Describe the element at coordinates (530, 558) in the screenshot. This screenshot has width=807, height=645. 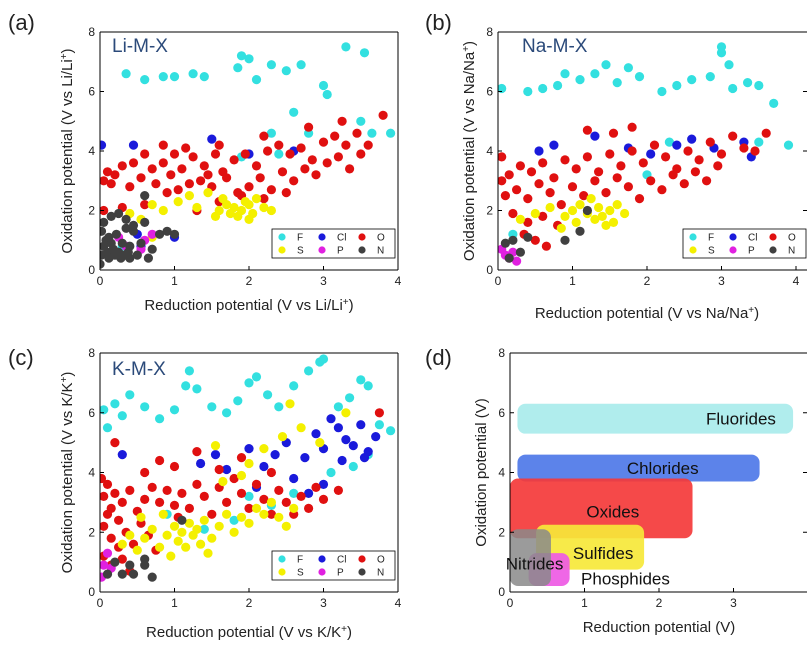
I see `region-nitrides` at that location.